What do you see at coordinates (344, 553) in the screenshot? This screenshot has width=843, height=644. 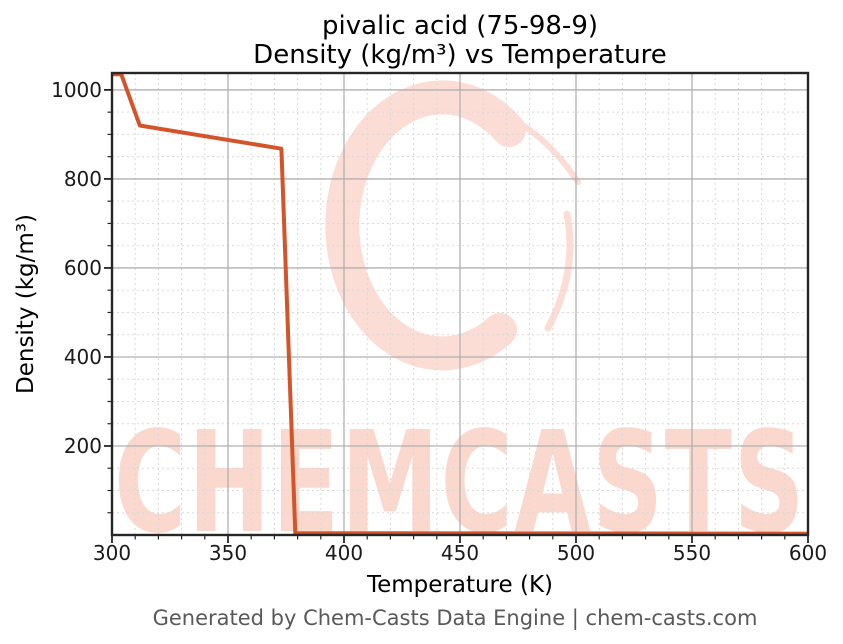 I see `x-tick-label: 400` at bounding box center [344, 553].